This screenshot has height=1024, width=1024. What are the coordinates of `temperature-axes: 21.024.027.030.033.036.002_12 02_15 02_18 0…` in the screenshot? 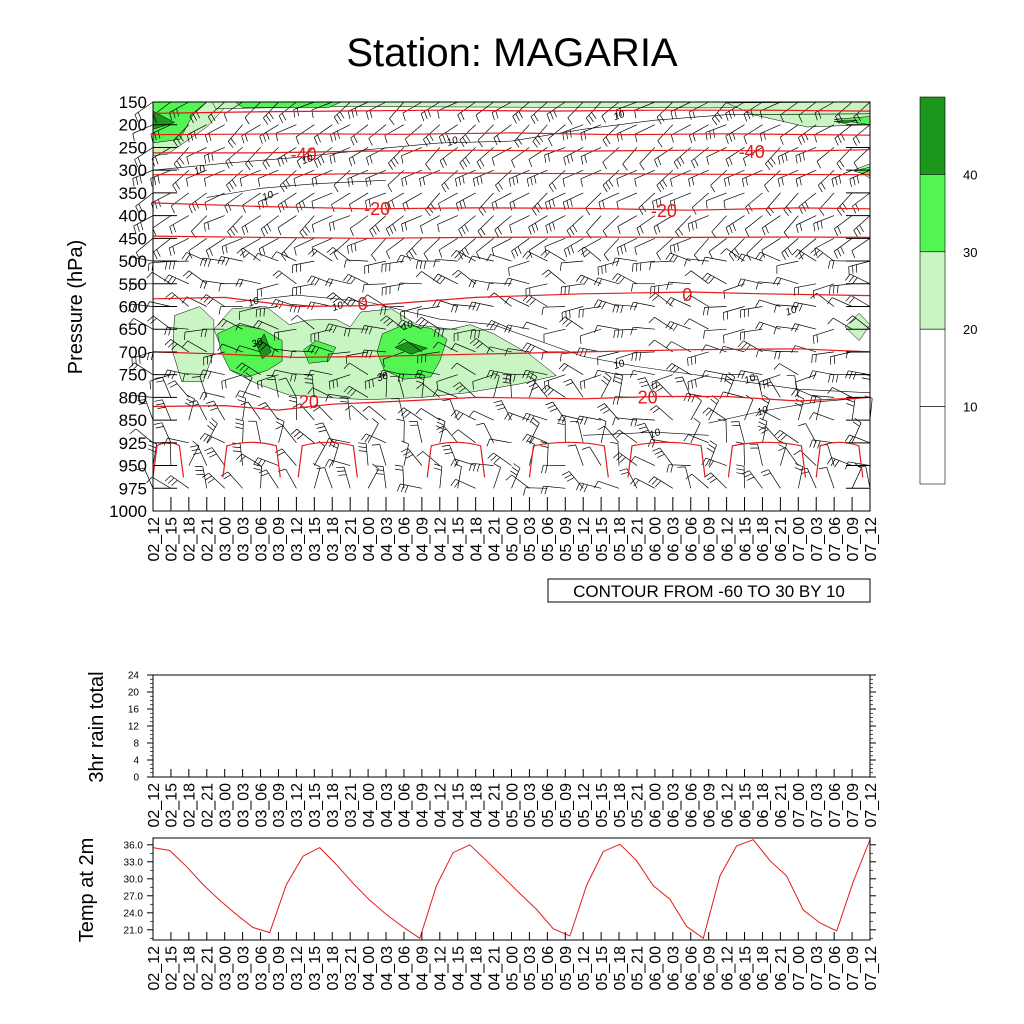 It's located at (502, 915).